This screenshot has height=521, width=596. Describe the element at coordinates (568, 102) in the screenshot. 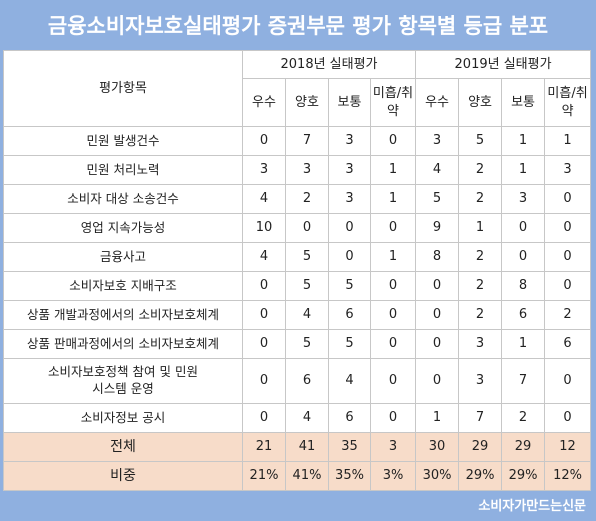

I see `header-grade-poor-2019: 미흡/취약` at that location.